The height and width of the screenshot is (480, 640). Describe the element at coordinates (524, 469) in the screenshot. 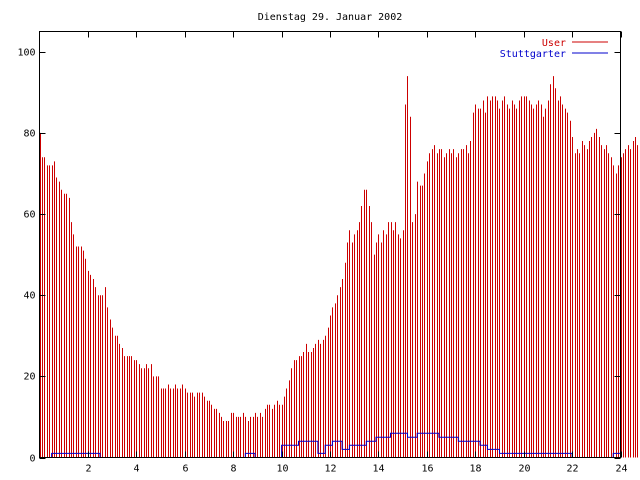

I see `x-tick-label: 20` at that location.